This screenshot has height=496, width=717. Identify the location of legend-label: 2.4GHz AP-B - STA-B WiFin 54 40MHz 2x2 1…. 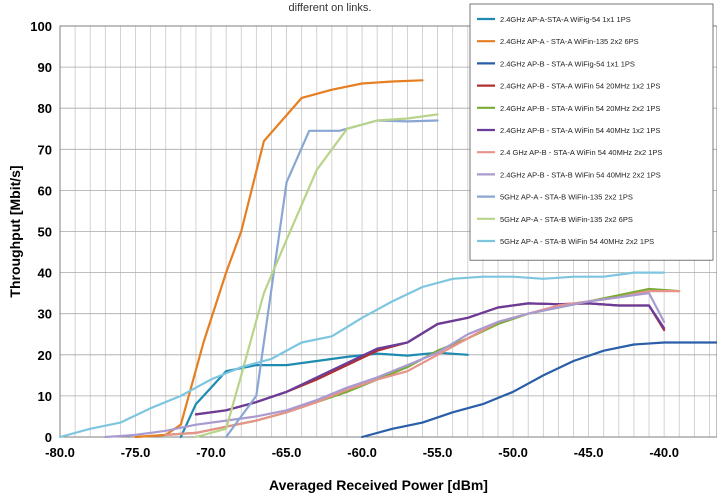
(580, 174).